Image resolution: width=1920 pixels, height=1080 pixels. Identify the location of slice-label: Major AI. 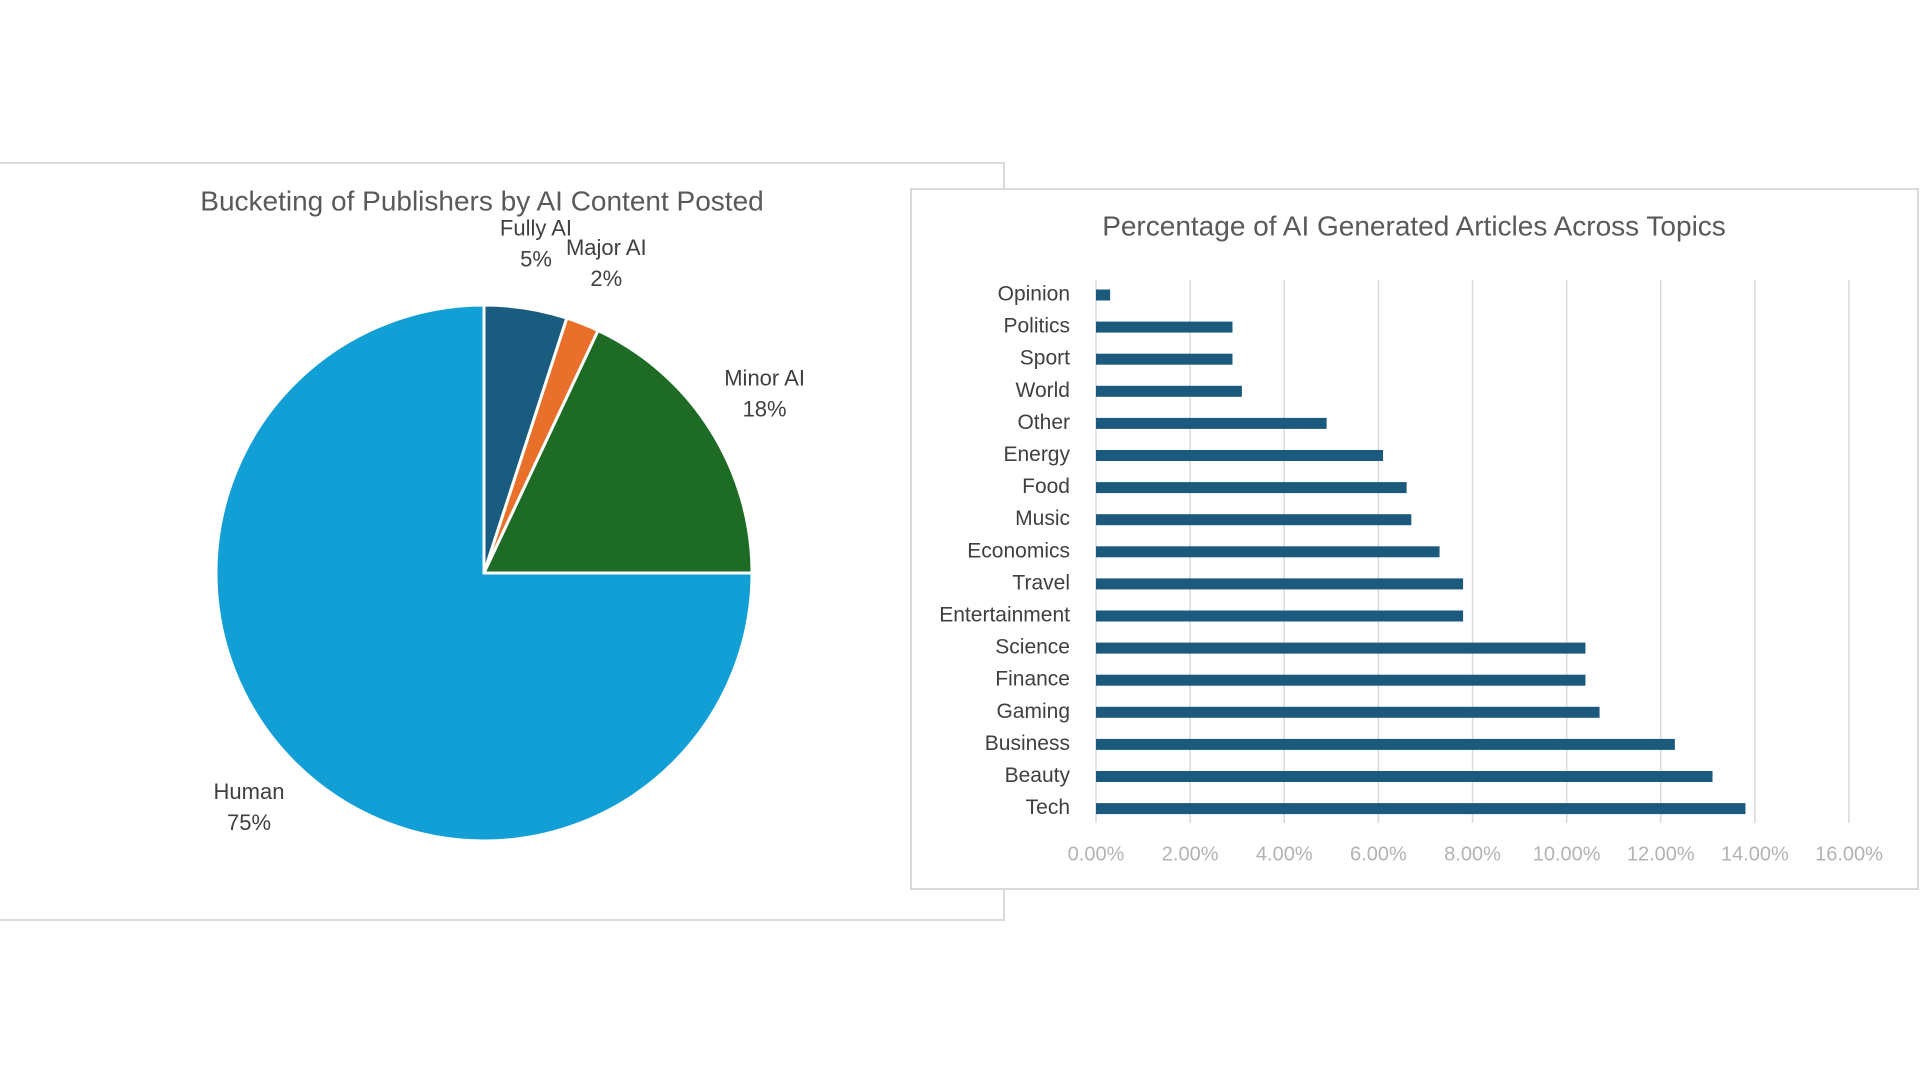
(606, 247).